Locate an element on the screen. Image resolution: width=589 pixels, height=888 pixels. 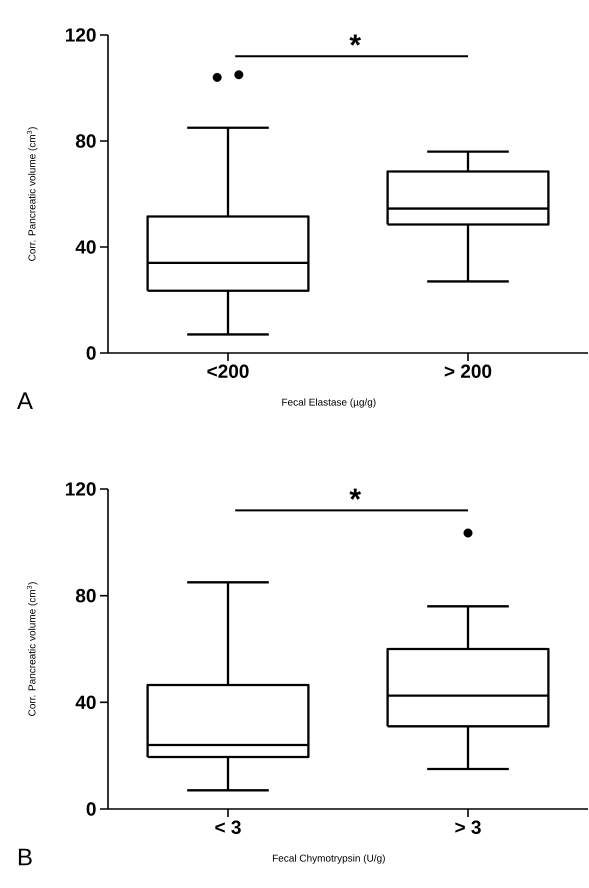
text: B is located at coordinates (25, 857).